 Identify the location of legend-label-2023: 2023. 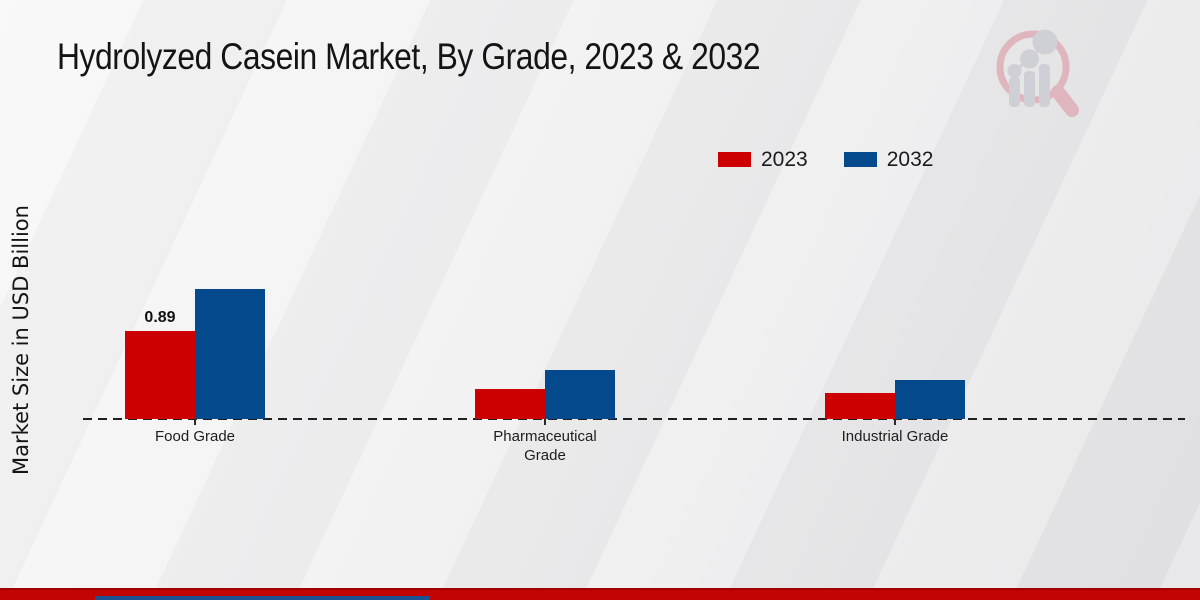
(784, 159).